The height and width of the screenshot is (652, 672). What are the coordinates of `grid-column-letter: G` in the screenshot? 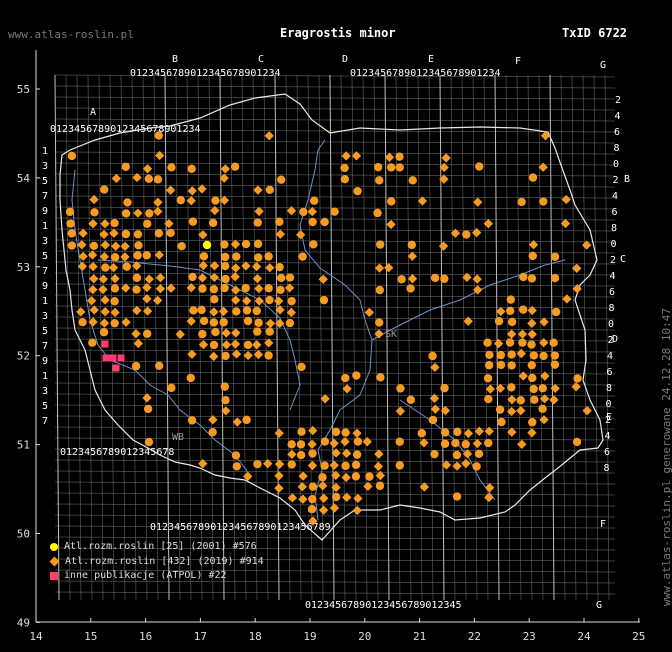 It's located at (603, 65).